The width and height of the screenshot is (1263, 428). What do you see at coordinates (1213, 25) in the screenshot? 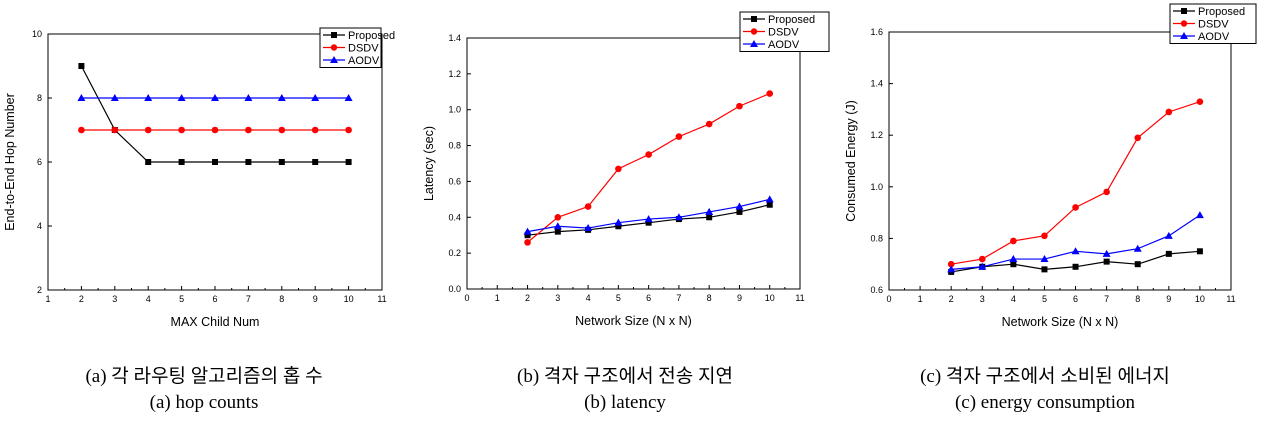
I see `legend-label: DSDV` at bounding box center [1213, 25].